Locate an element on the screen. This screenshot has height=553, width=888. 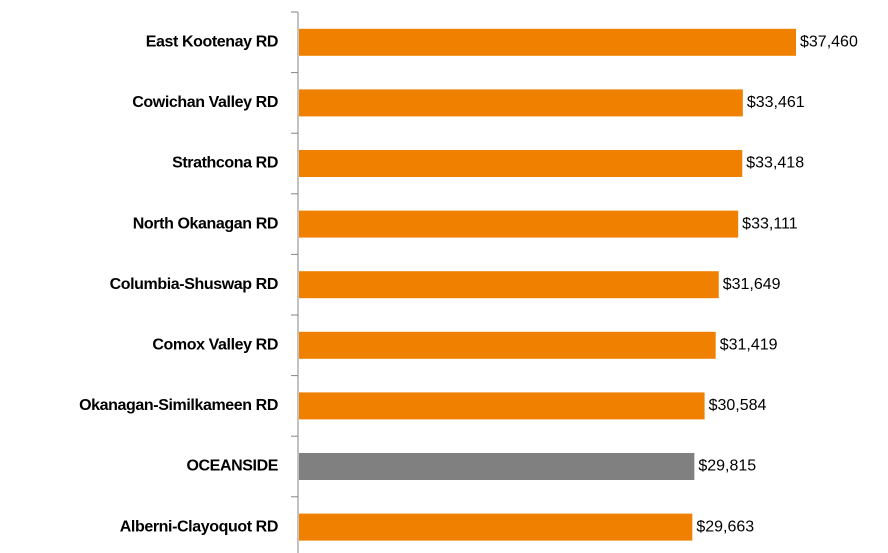
category-label: OCEANSIDE is located at coordinates (232, 466).